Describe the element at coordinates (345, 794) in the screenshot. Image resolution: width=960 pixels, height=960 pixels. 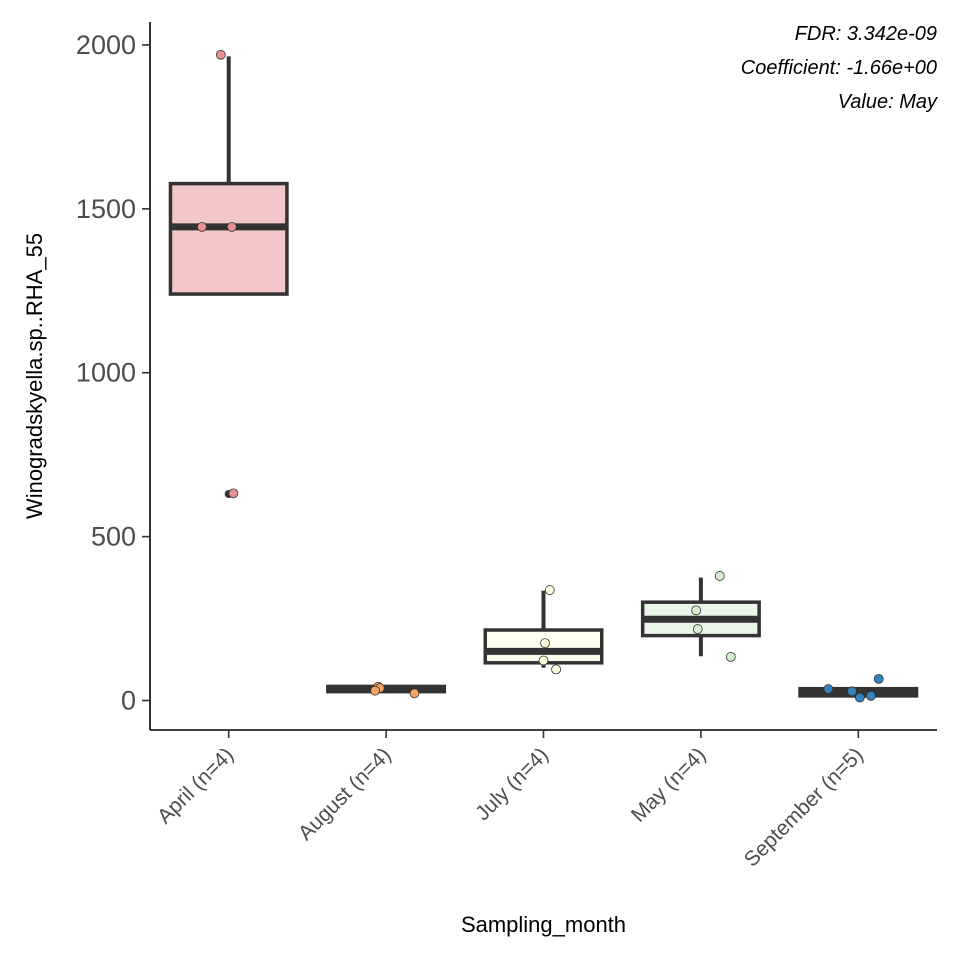
I see `x-tick-label: August (n=4)` at that location.